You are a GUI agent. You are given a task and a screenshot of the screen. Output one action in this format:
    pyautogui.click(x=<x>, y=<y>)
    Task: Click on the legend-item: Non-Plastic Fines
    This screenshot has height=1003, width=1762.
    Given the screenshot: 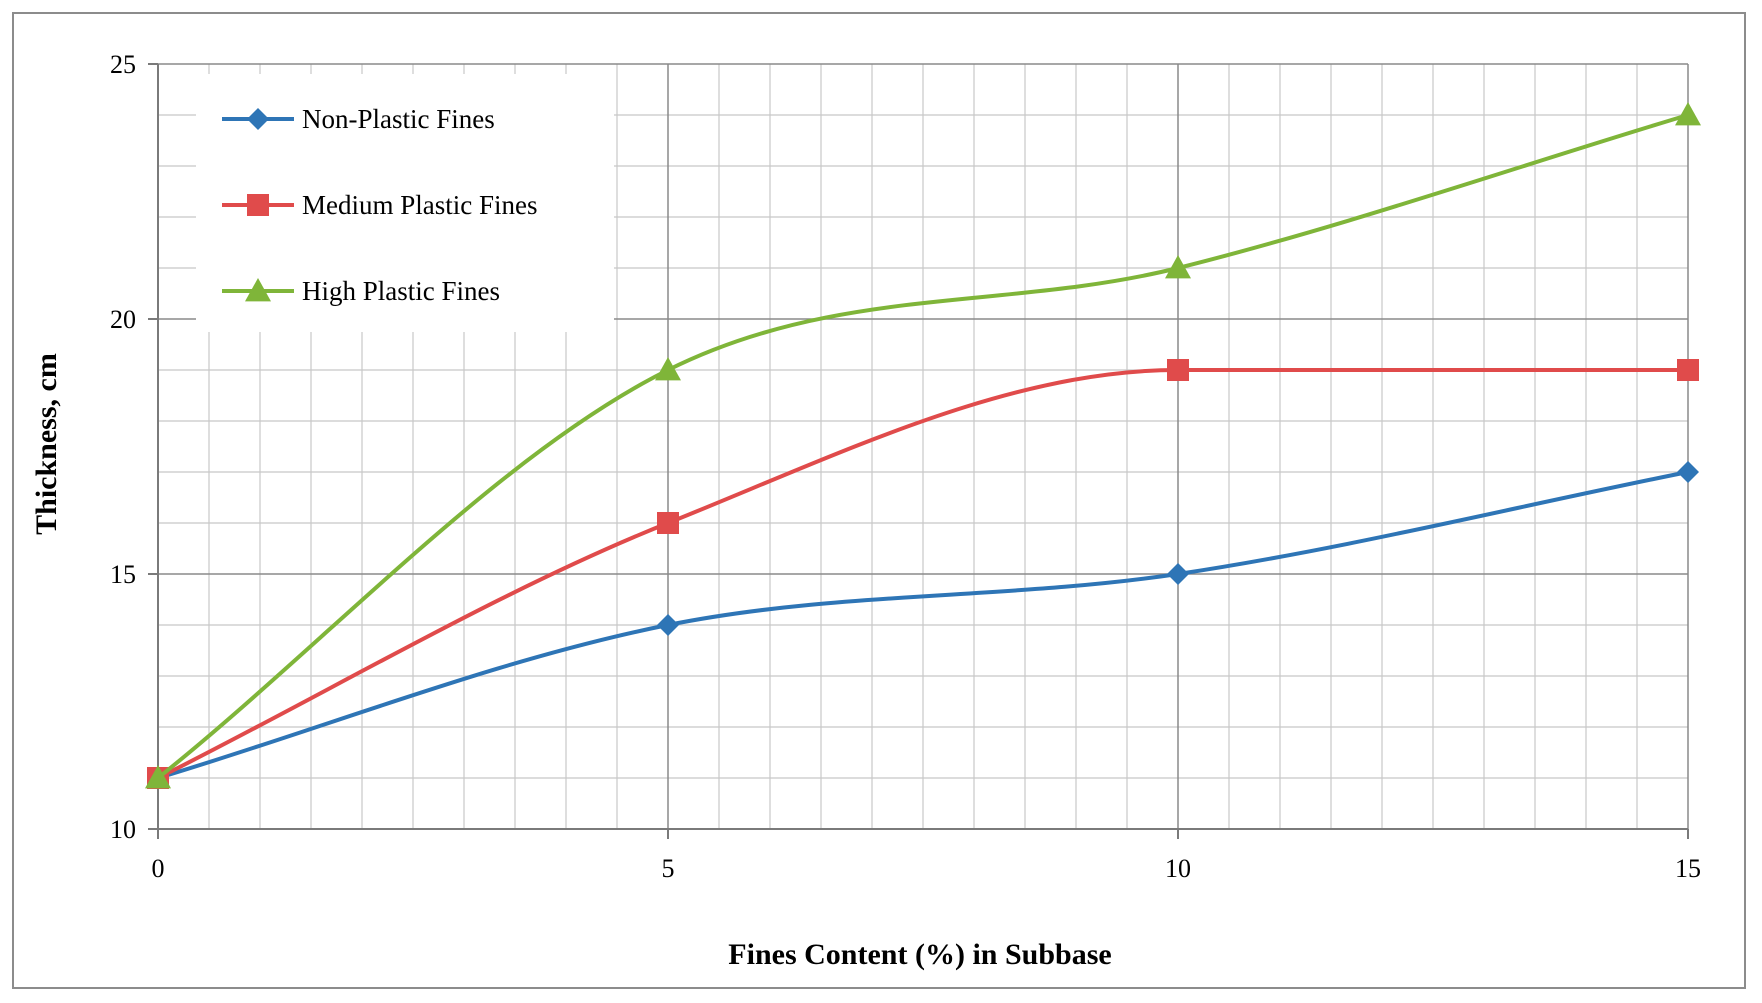 What is the action you would take?
    pyautogui.click(x=358, y=119)
    